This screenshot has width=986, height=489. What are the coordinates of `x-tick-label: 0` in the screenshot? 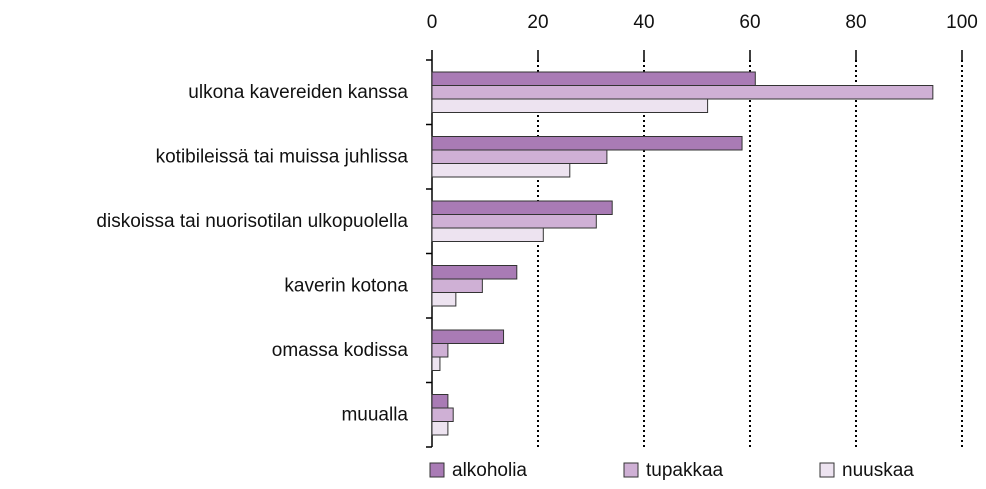 It's located at (432, 22).